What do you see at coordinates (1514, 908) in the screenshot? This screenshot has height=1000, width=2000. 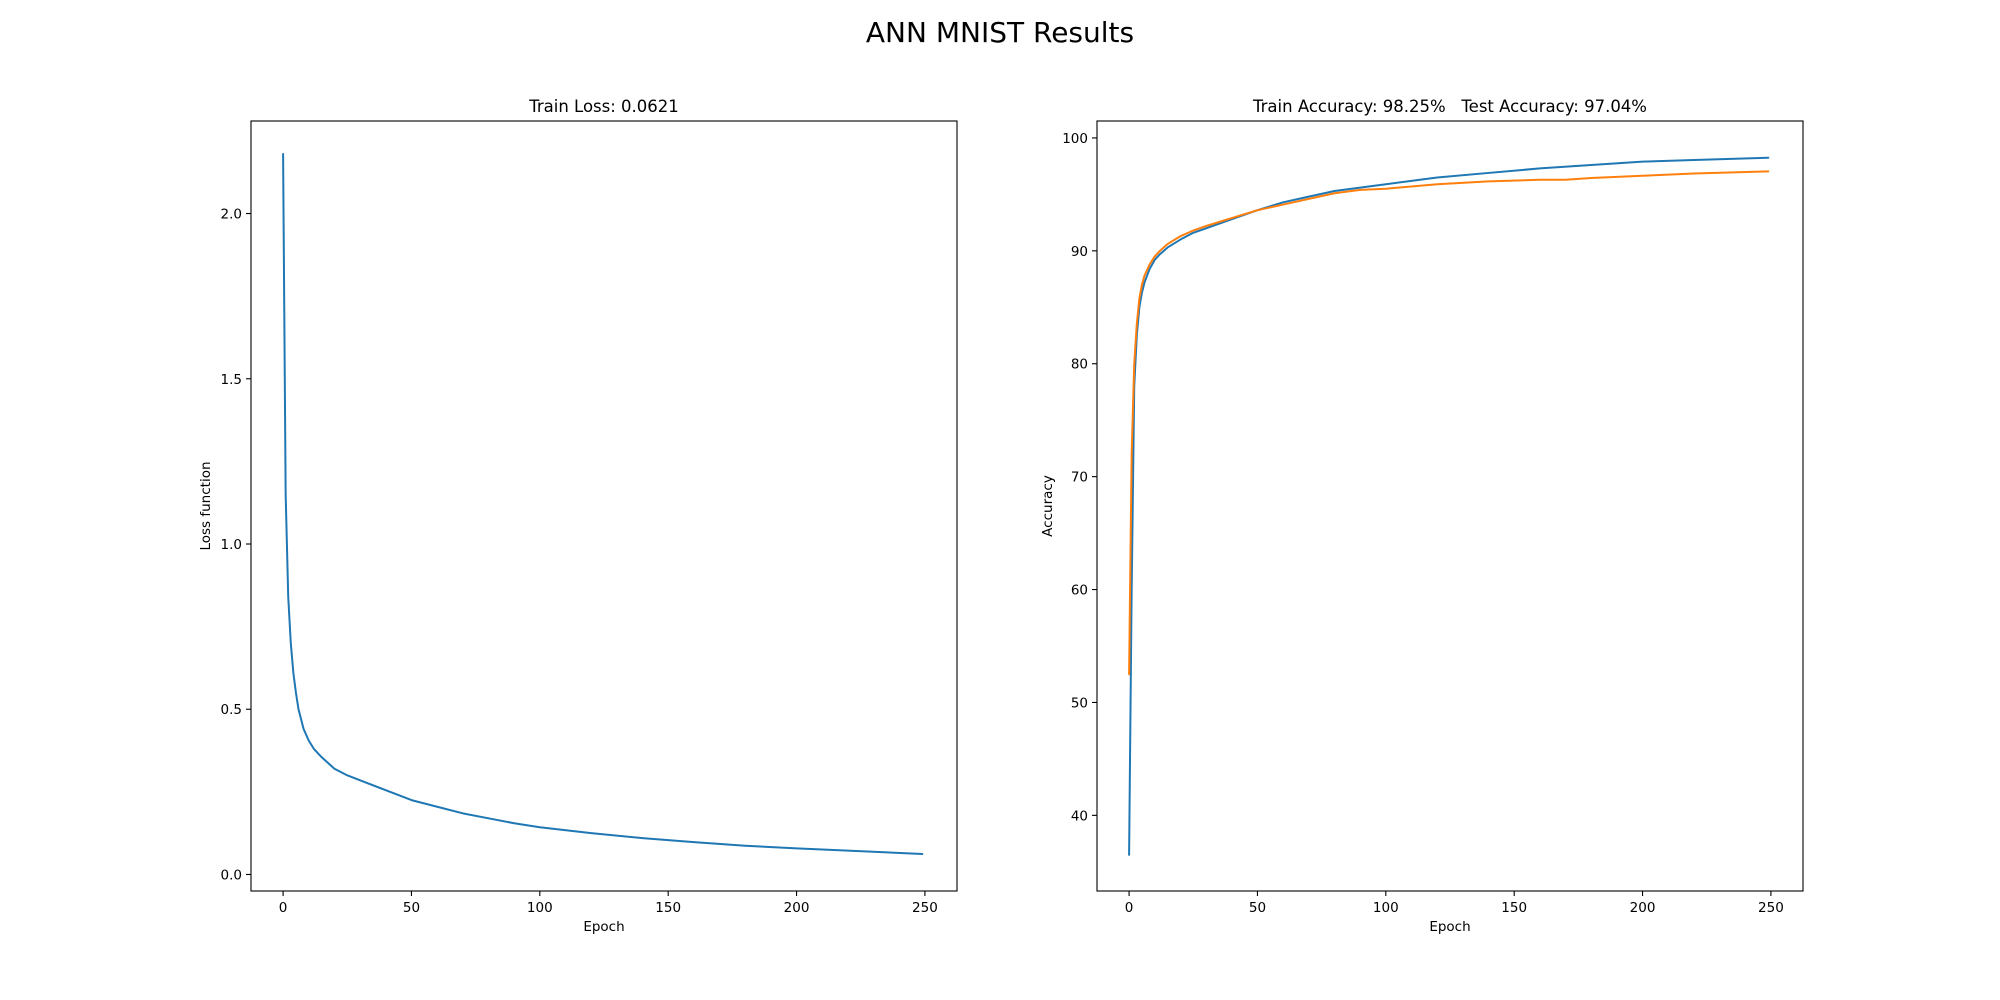 I see `accuracy-chart-xtick-label: 150` at bounding box center [1514, 908].